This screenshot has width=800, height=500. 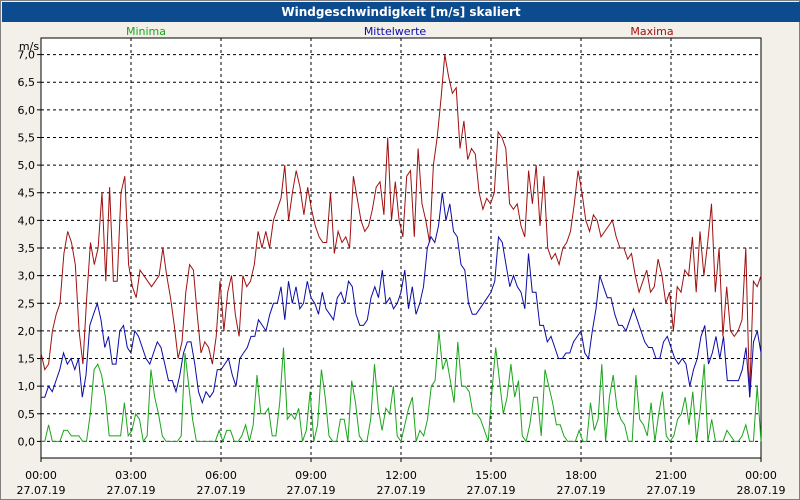 What do you see at coordinates (401, 12) in the screenshot?
I see `chart-title: Windgeschwindigkeit [m/s] skaliert` at bounding box center [401, 12].